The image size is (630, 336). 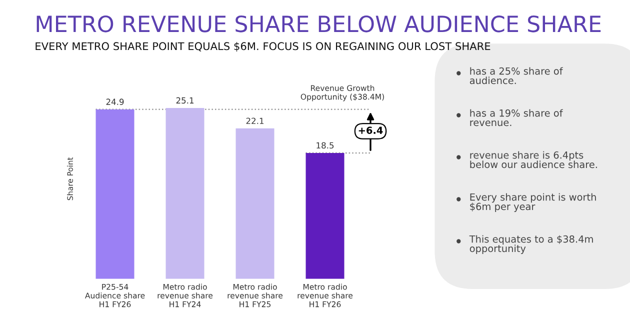 What do you see at coordinates (533, 159) in the screenshot?
I see `text: revenue share is 6.4pts below our audience share.` at bounding box center [533, 159].